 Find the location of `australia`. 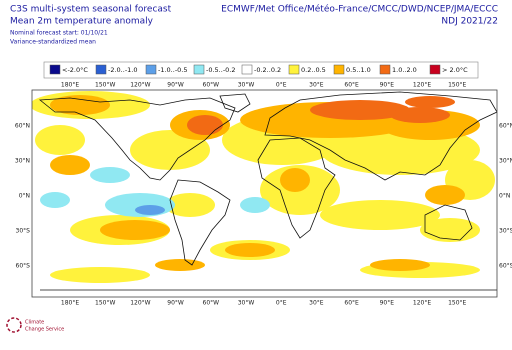

australia is located at coordinates (448, 222).